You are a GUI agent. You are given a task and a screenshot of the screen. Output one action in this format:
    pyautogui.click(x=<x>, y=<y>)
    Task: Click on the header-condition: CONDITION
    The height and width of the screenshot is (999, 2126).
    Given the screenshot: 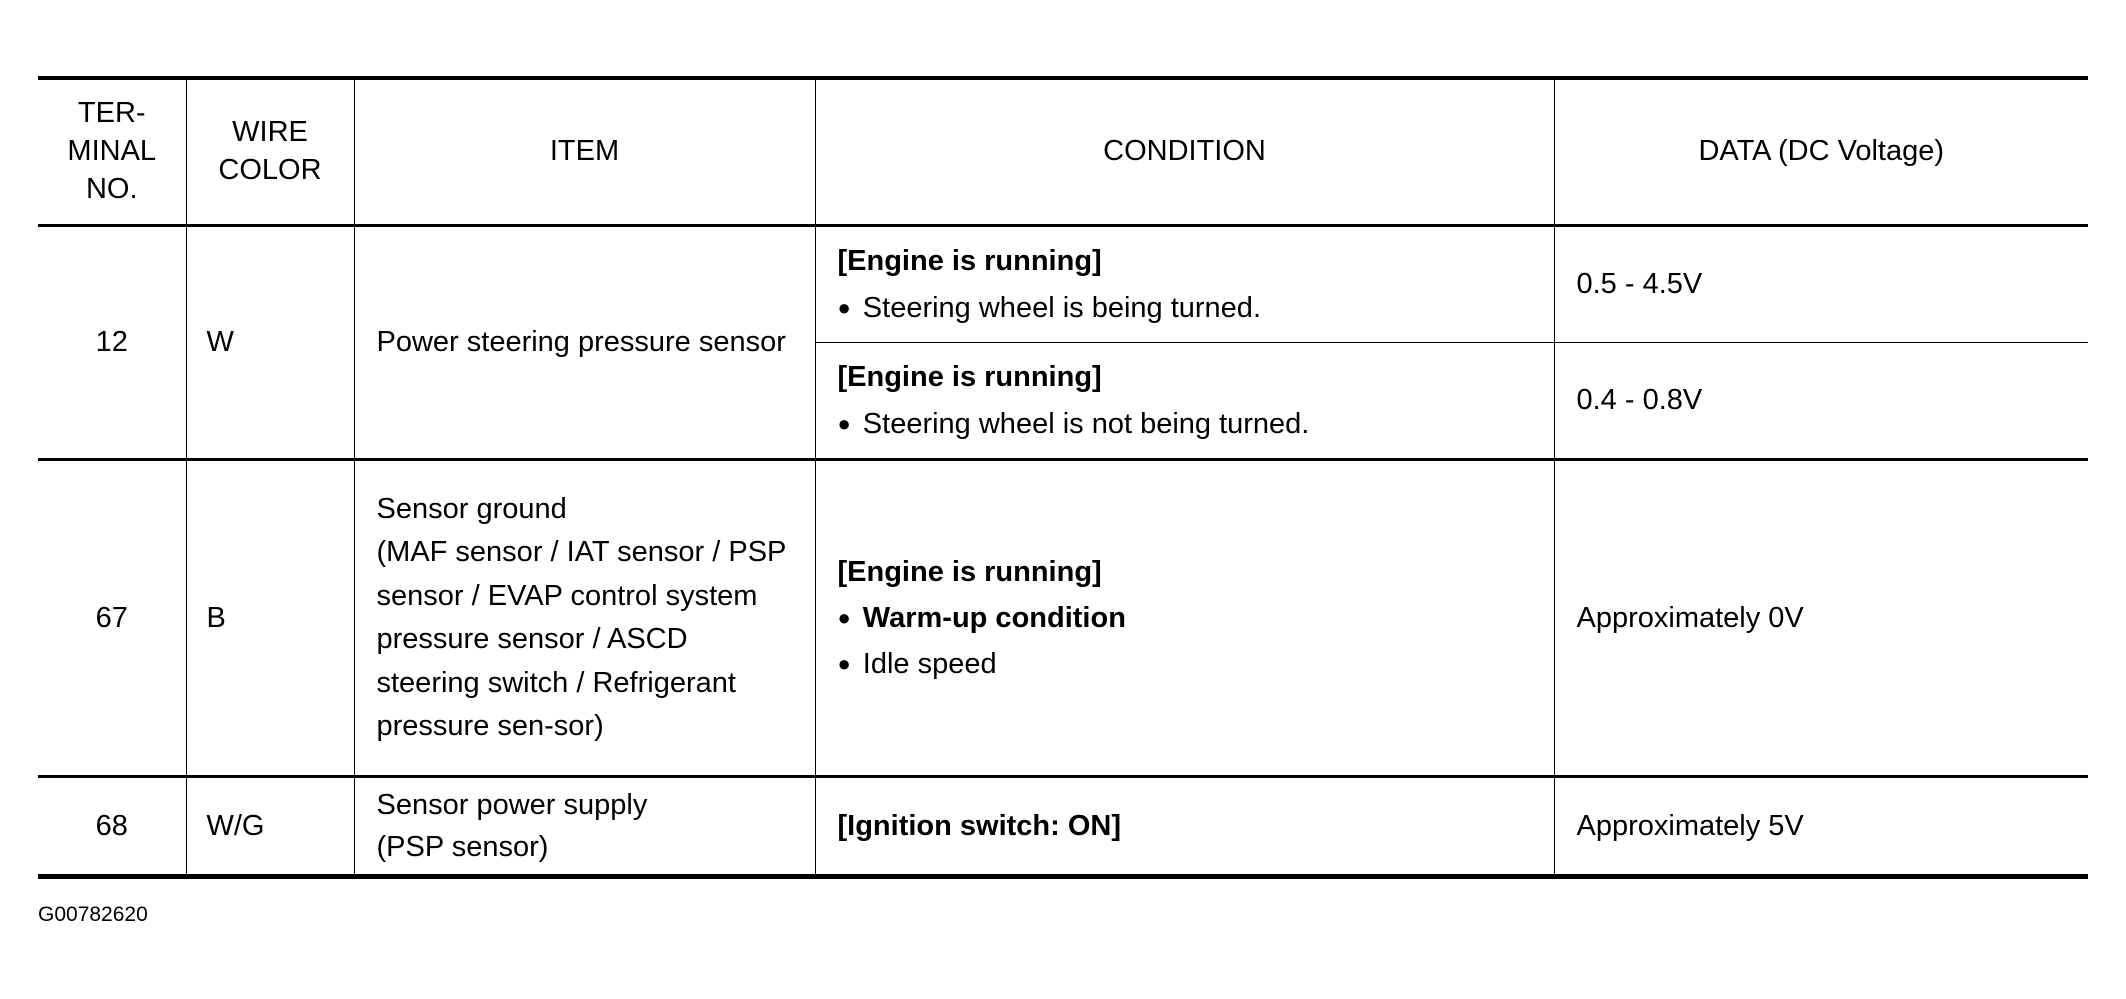 What is the action you would take?
    pyautogui.click(x=1184, y=151)
    